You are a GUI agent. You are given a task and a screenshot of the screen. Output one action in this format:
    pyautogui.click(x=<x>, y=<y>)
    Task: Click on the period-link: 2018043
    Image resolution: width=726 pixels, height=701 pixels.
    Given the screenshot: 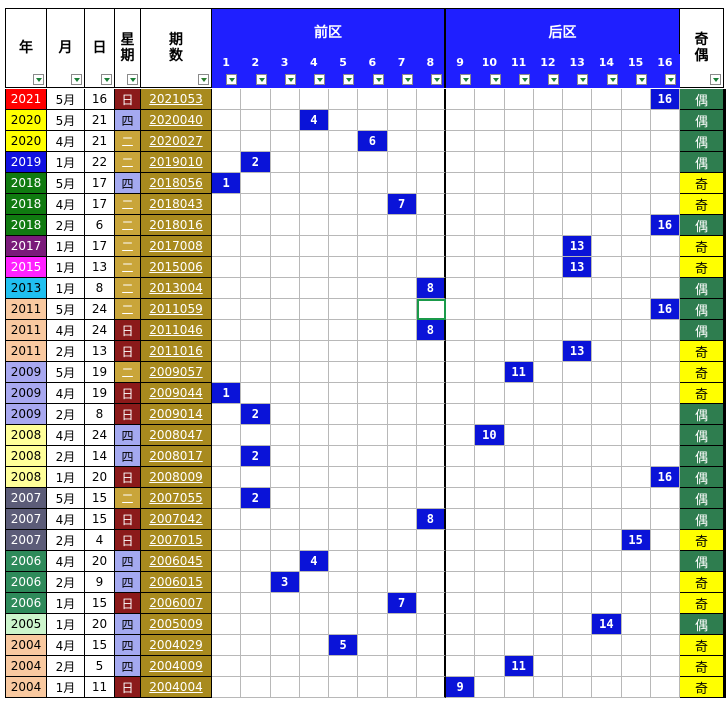 What is the action you would take?
    pyautogui.click(x=176, y=204)
    